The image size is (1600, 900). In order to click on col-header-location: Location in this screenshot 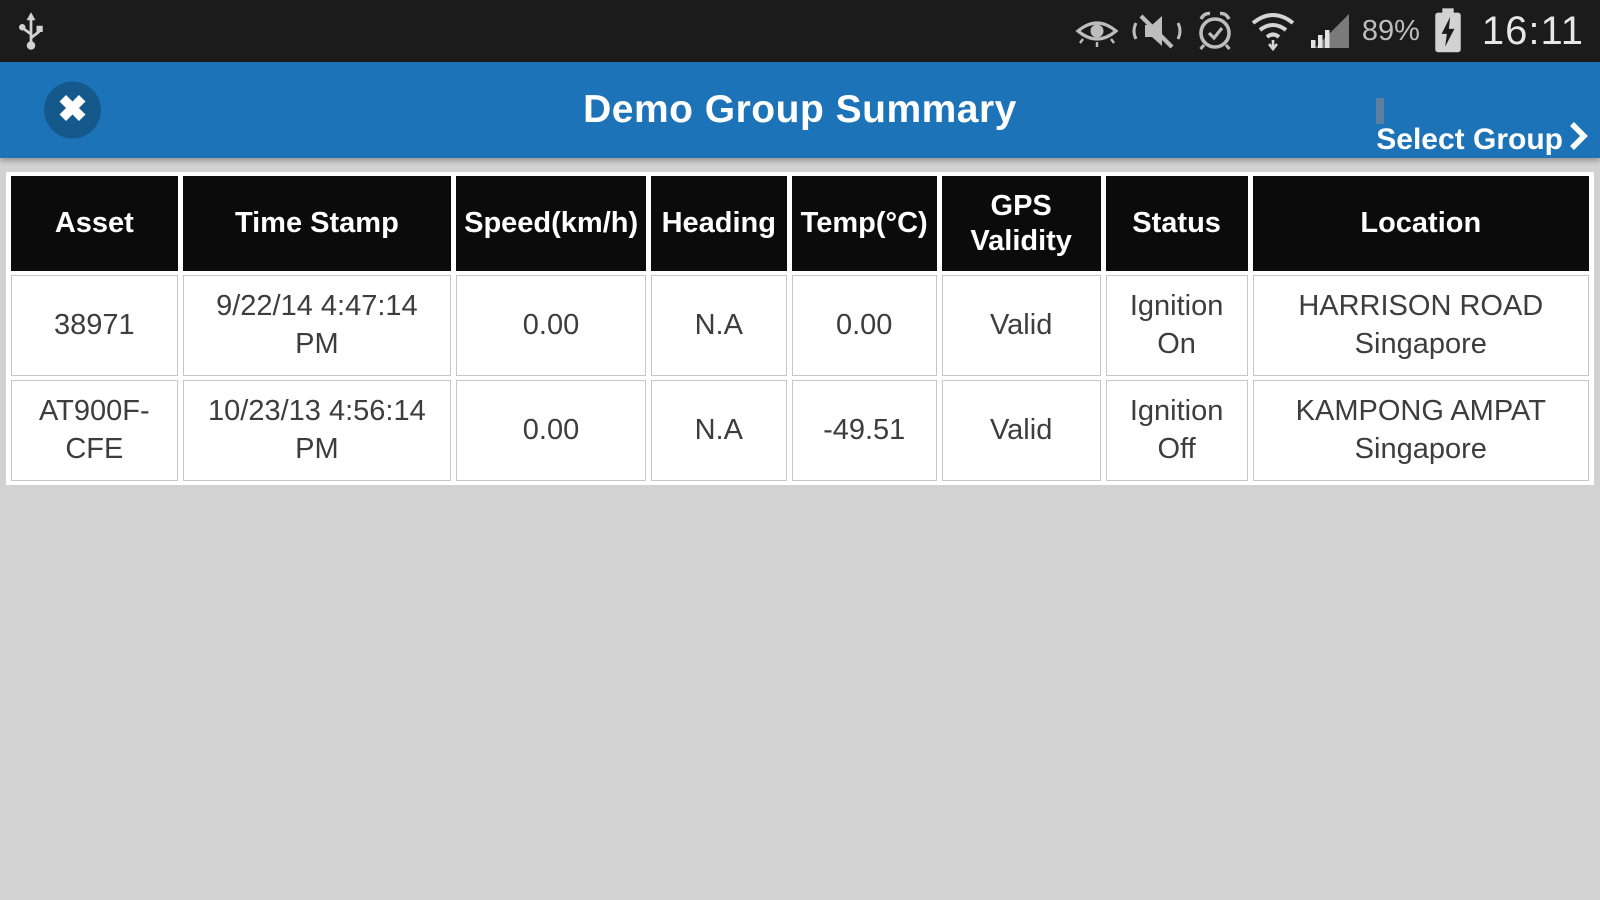, I will do `click(1420, 223)`.